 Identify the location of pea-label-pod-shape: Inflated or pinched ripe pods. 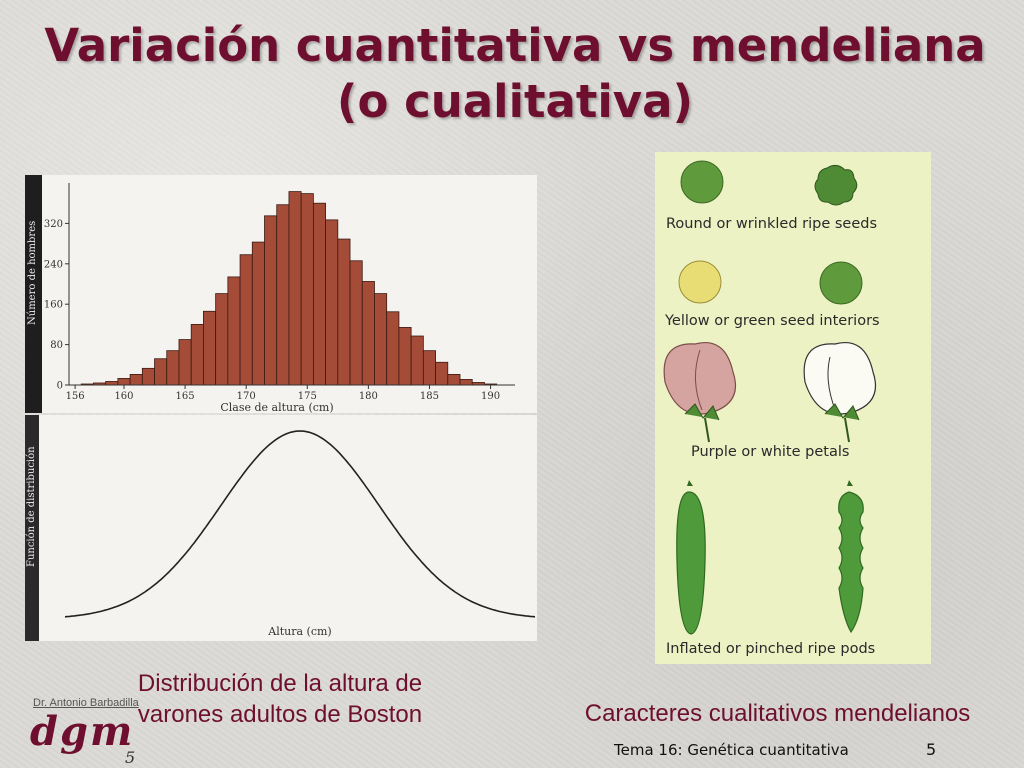
(771, 649).